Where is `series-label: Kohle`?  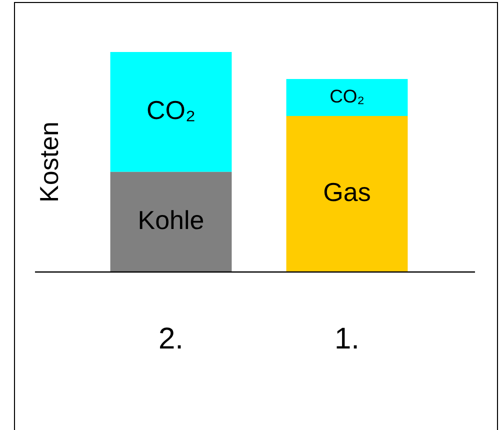
series-label: Kohle is located at coordinates (171, 220).